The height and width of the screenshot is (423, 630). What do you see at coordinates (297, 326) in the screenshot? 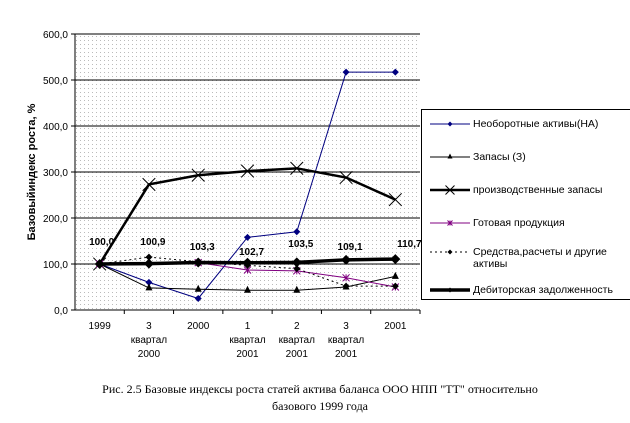
I see `x-tick-label: 2` at bounding box center [297, 326].